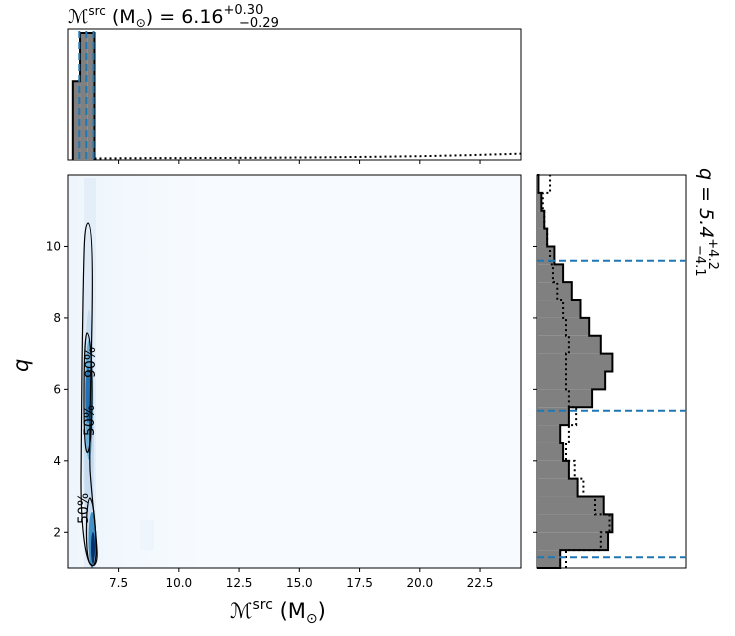  I want to click on q-title-plus-err: +4.2, so click(712, 254).